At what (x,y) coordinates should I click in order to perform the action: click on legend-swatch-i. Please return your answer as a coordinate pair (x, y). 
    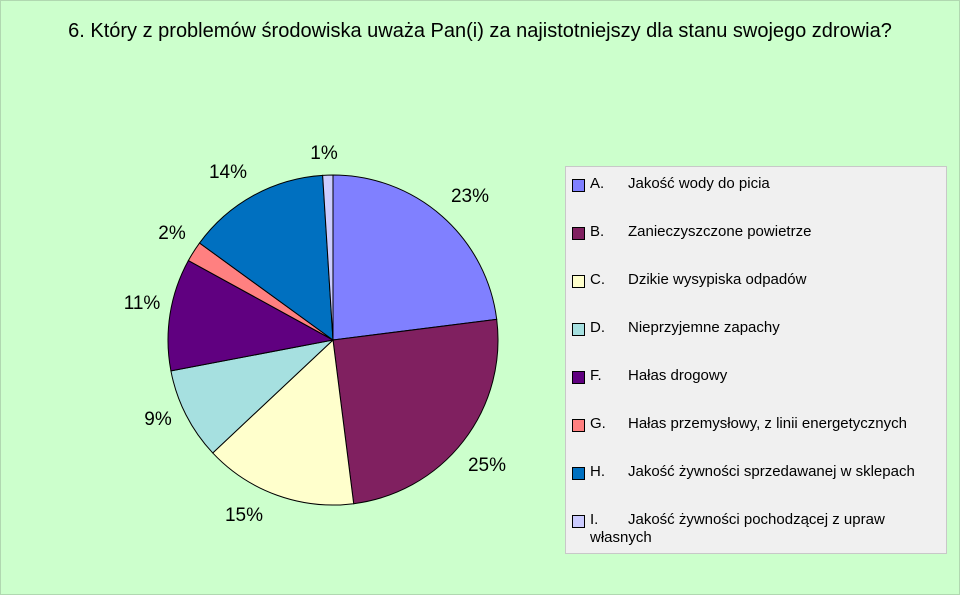
    Looking at the image, I should click on (578, 521).